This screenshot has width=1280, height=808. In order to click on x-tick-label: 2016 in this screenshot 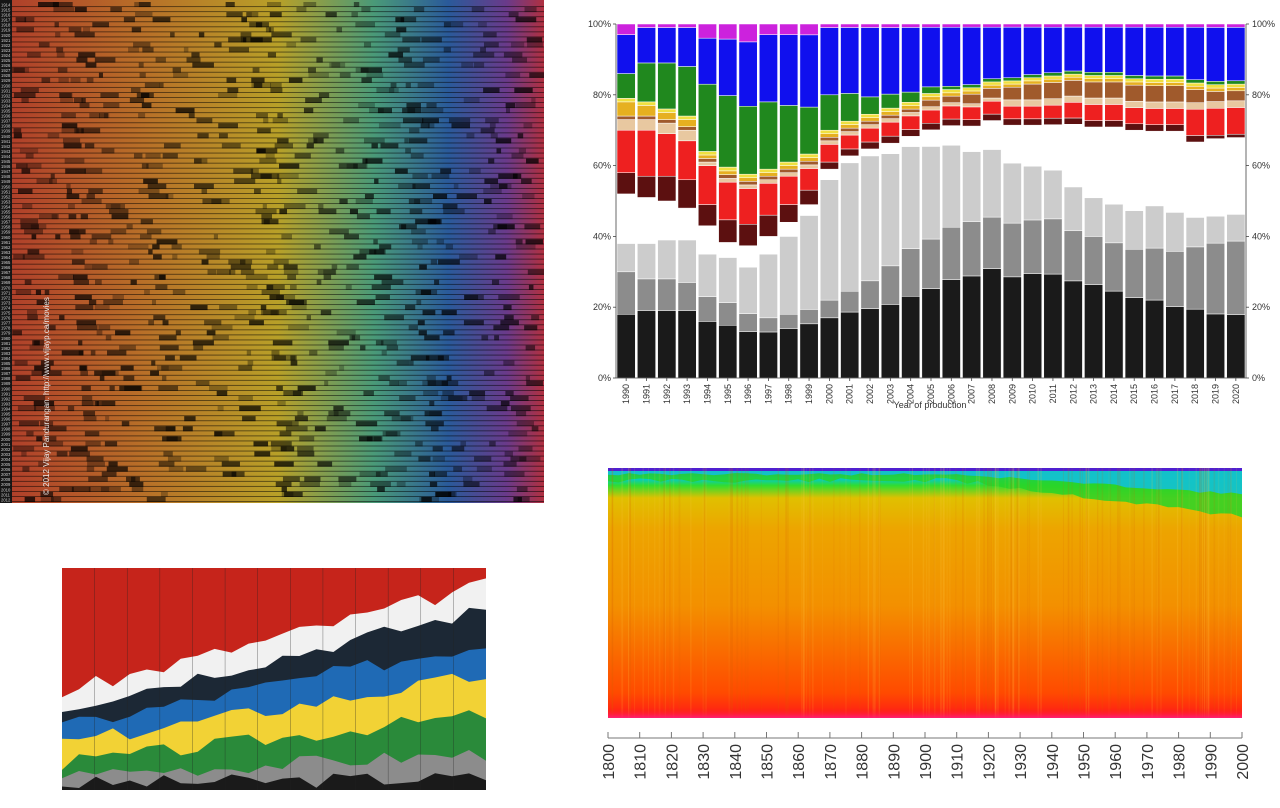, I will do `click(1155, 394)`.